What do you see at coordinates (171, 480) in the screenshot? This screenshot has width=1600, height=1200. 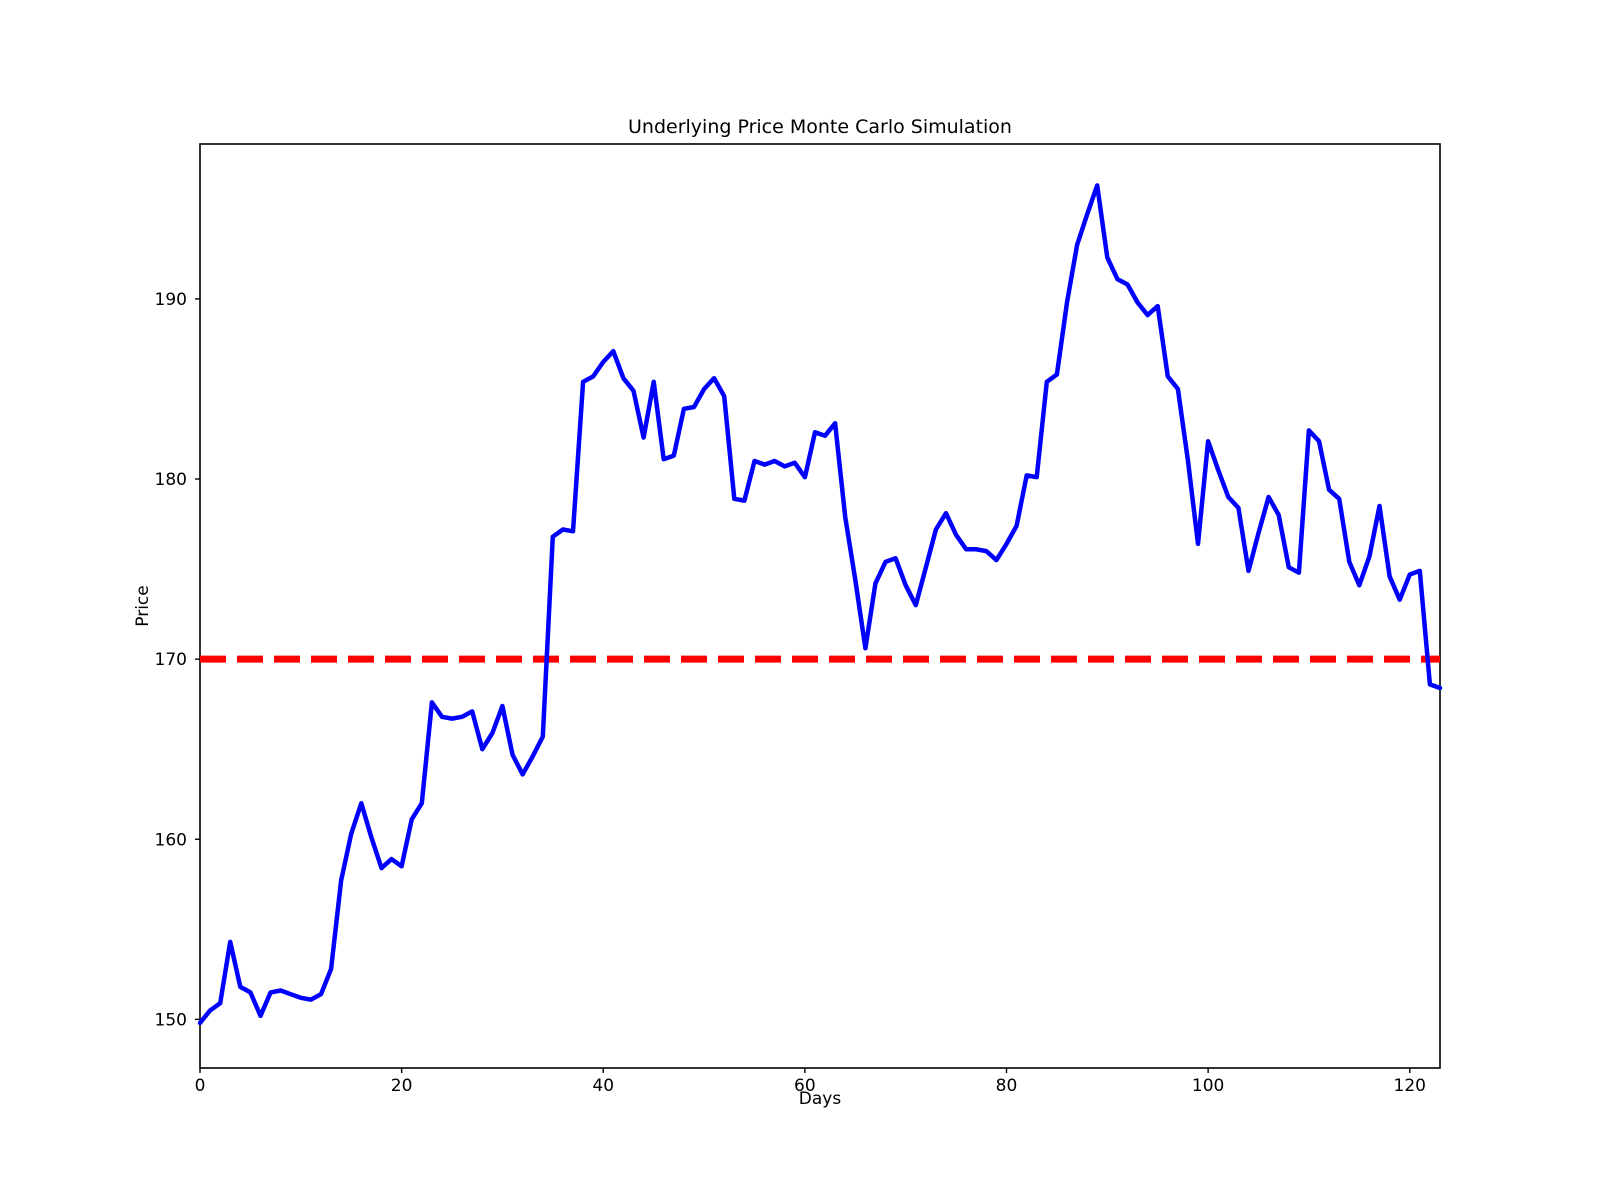 I see `y-tick-label: 180` at bounding box center [171, 480].